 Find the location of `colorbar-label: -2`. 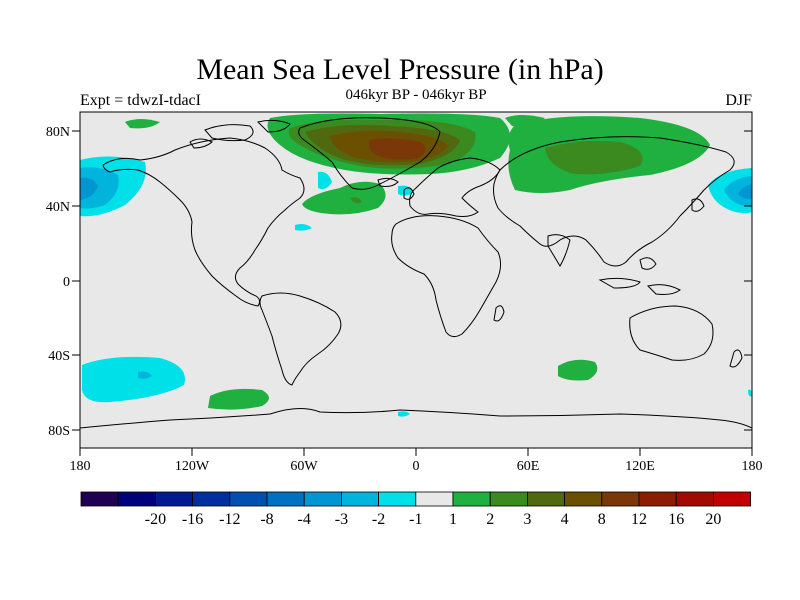

colorbar-label: -2 is located at coordinates (378, 519).